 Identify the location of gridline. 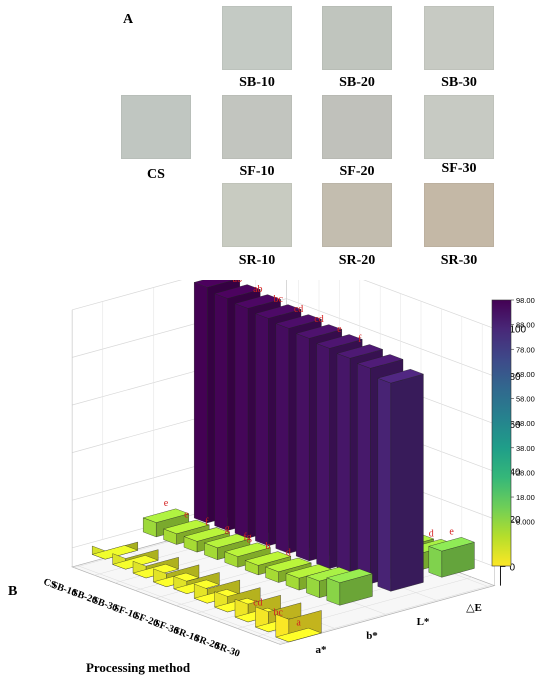
(283, 304).